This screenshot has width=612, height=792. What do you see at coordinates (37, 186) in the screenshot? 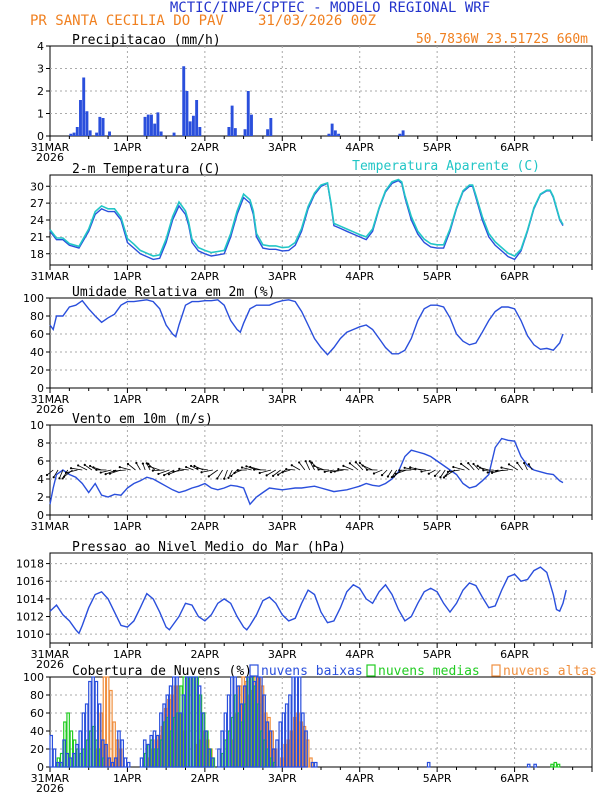
I see `temp-ytick-label: 30` at bounding box center [37, 186].